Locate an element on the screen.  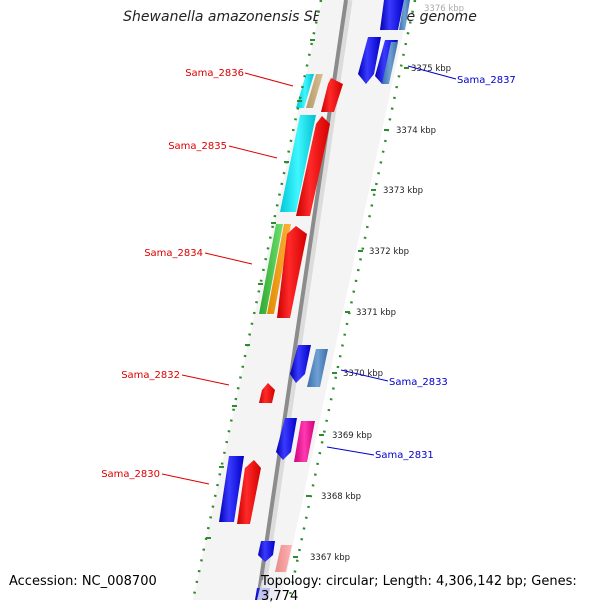
right-leader-lines is located at coordinates (391, 260).